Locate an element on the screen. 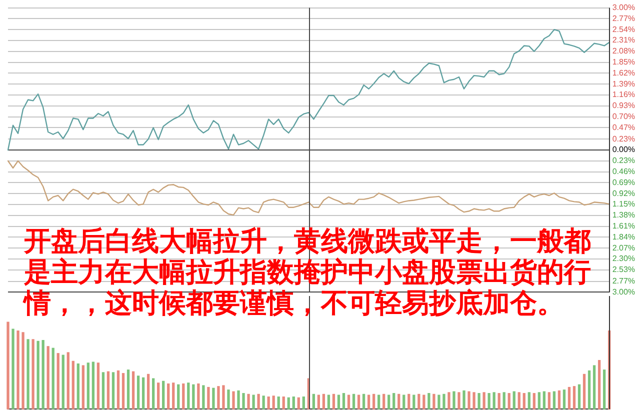  y-tick-label: 1.16% is located at coordinates (624, 95).